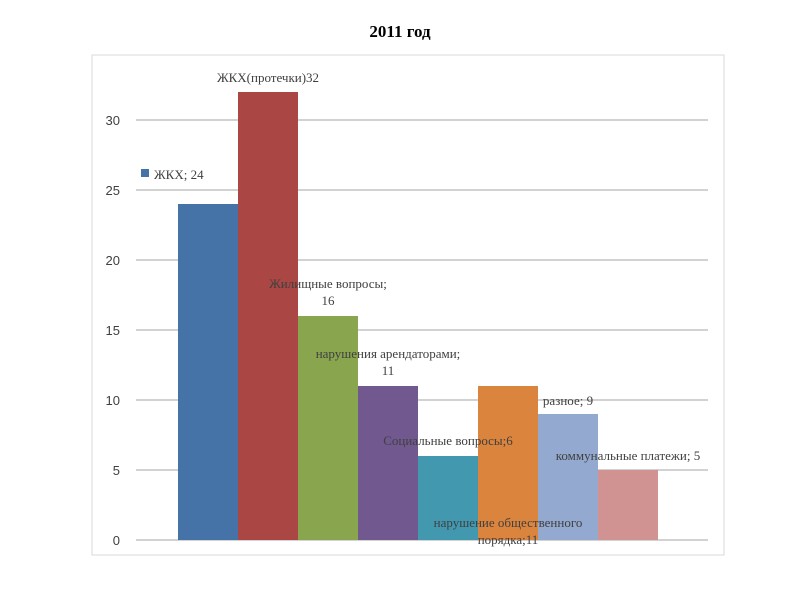  What do you see at coordinates (113, 190) in the screenshot?
I see `y-tick-label: 25` at bounding box center [113, 190].